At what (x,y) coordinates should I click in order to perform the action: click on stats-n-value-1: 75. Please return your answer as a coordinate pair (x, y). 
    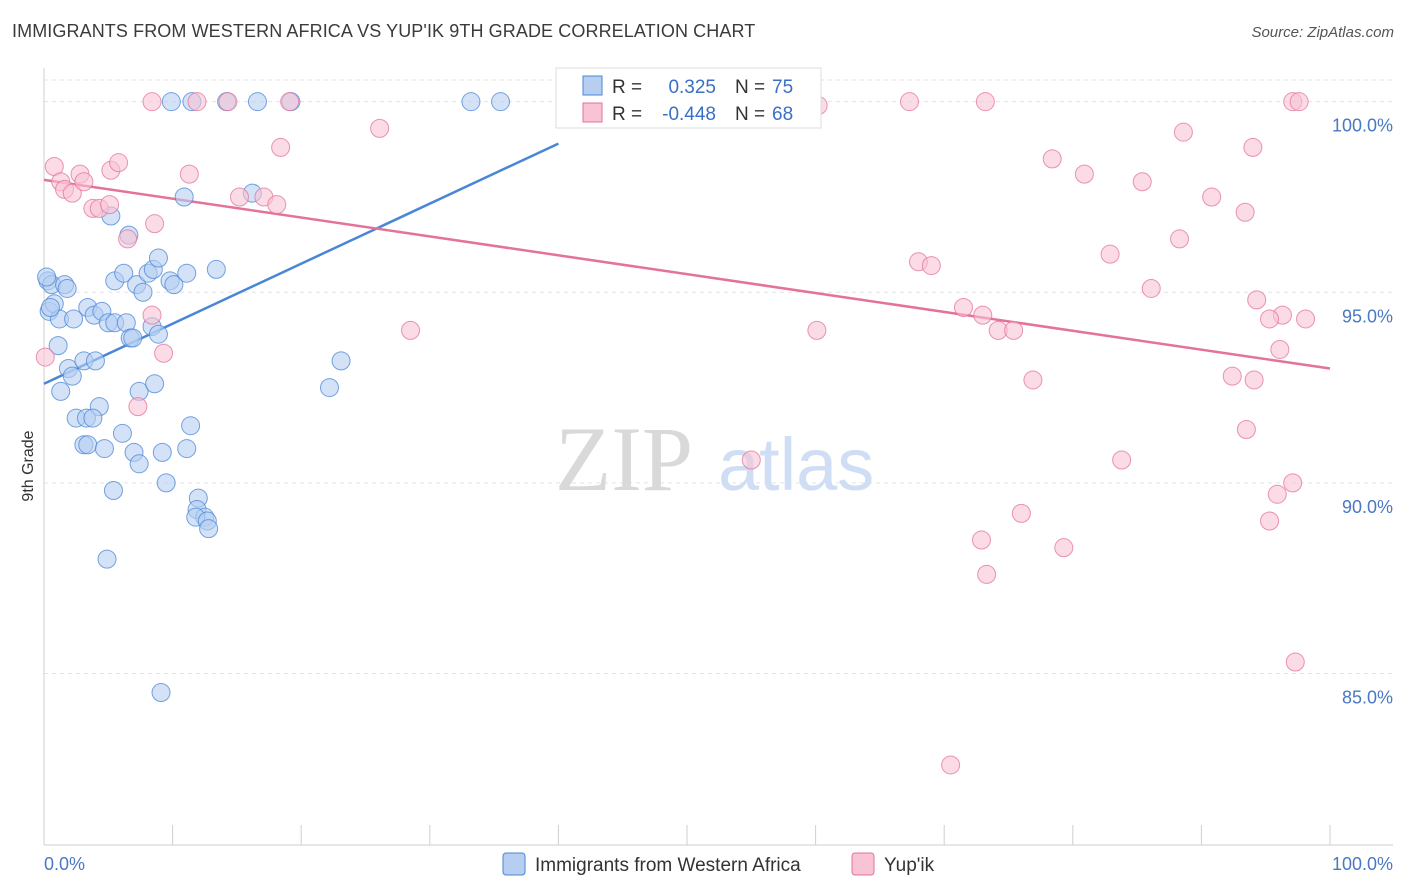
    Looking at the image, I should click on (782, 87).